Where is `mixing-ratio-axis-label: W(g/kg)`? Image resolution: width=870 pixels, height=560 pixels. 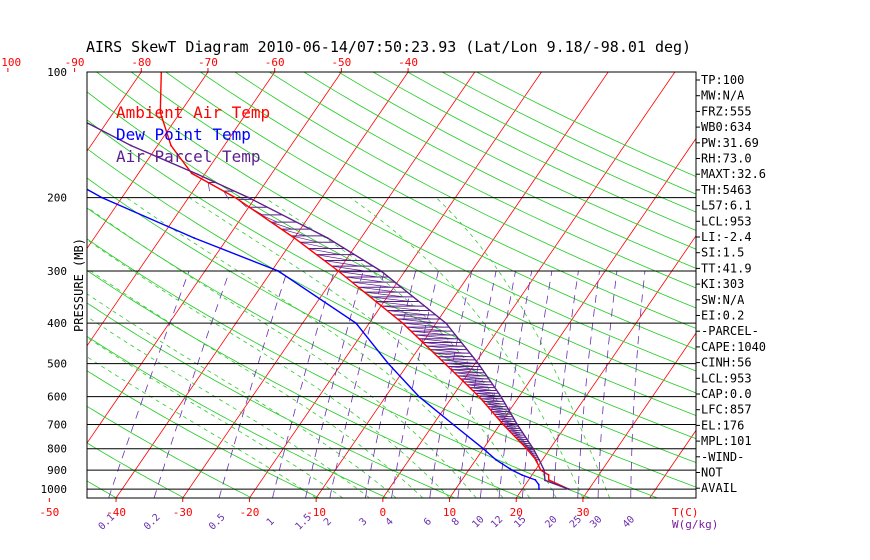 mixing-ratio-axis-label: W(g/kg) is located at coordinates (695, 524).